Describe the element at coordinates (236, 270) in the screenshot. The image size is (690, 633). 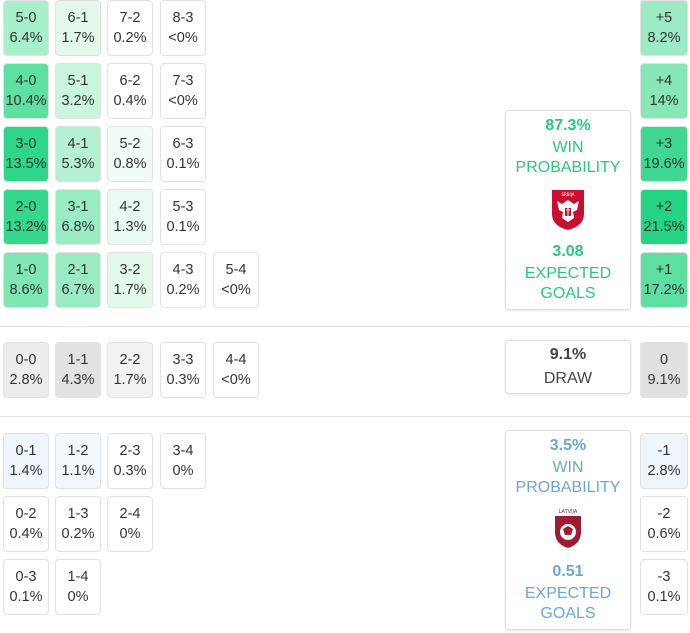
I see `scoreline-label: 5-4` at that location.